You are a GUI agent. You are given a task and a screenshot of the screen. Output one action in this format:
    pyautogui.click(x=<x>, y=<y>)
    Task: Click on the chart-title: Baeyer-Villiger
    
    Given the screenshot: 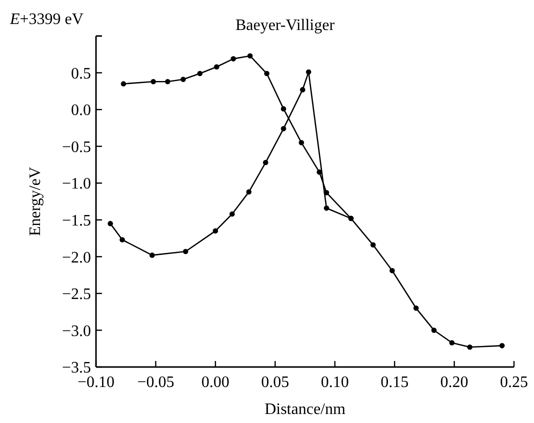 What is the action you would take?
    pyautogui.click(x=285, y=25)
    